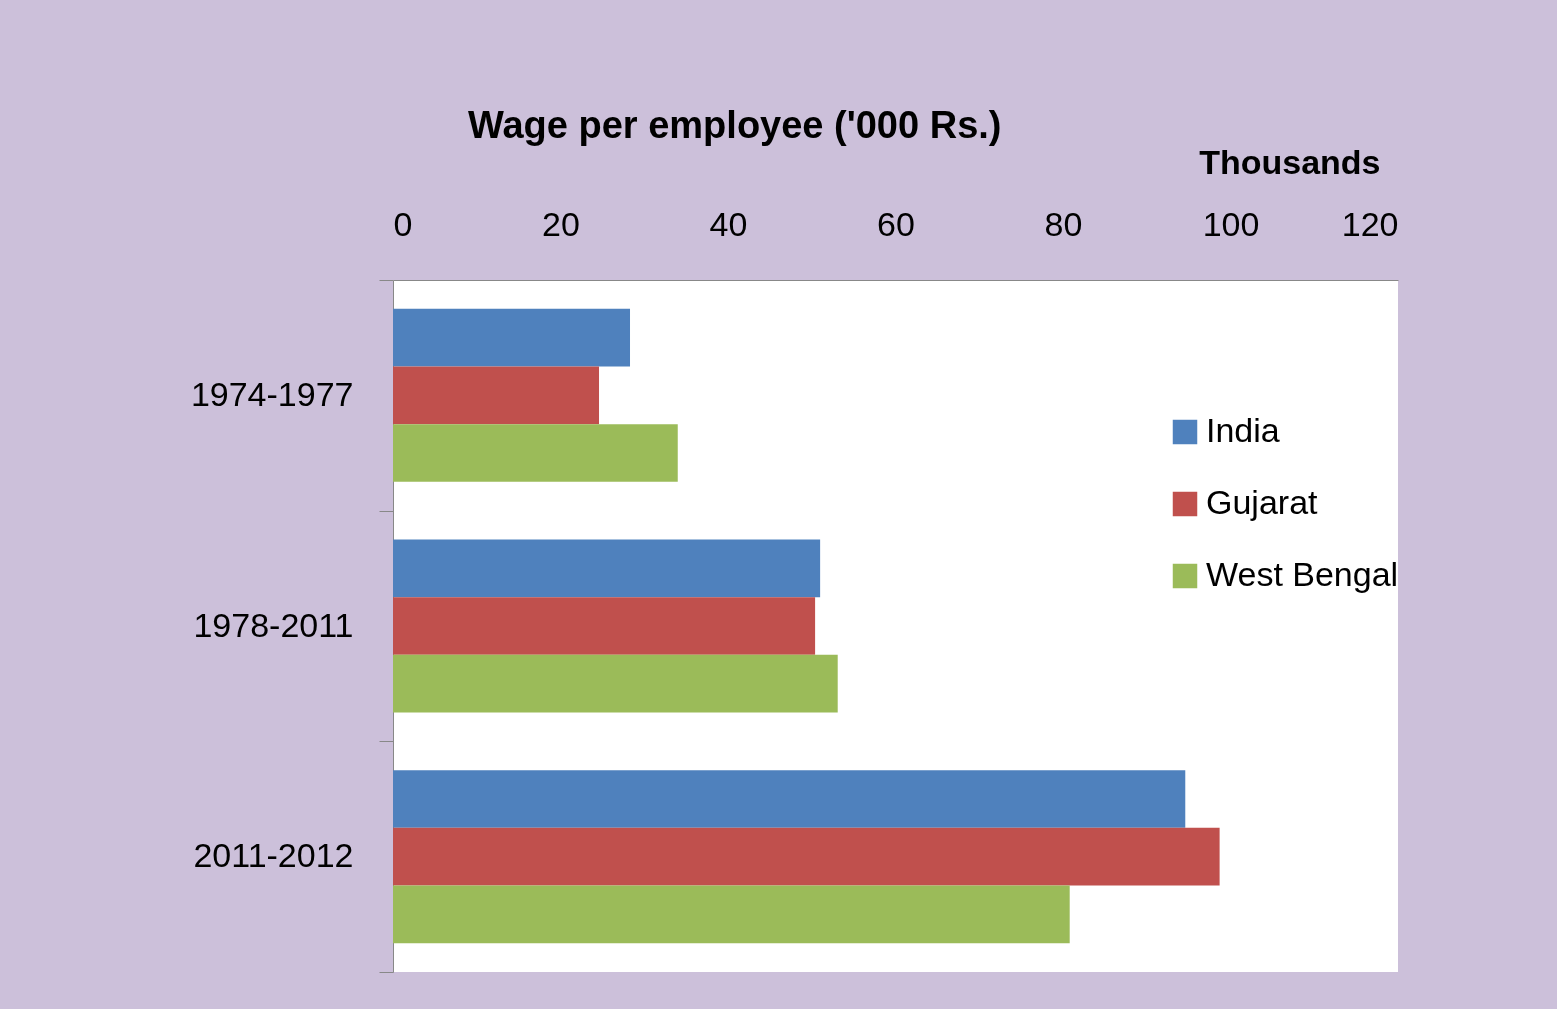 The image size is (1557, 1009). Describe the element at coordinates (561, 223) in the screenshot. I see `x-tick-label: 20` at that location.